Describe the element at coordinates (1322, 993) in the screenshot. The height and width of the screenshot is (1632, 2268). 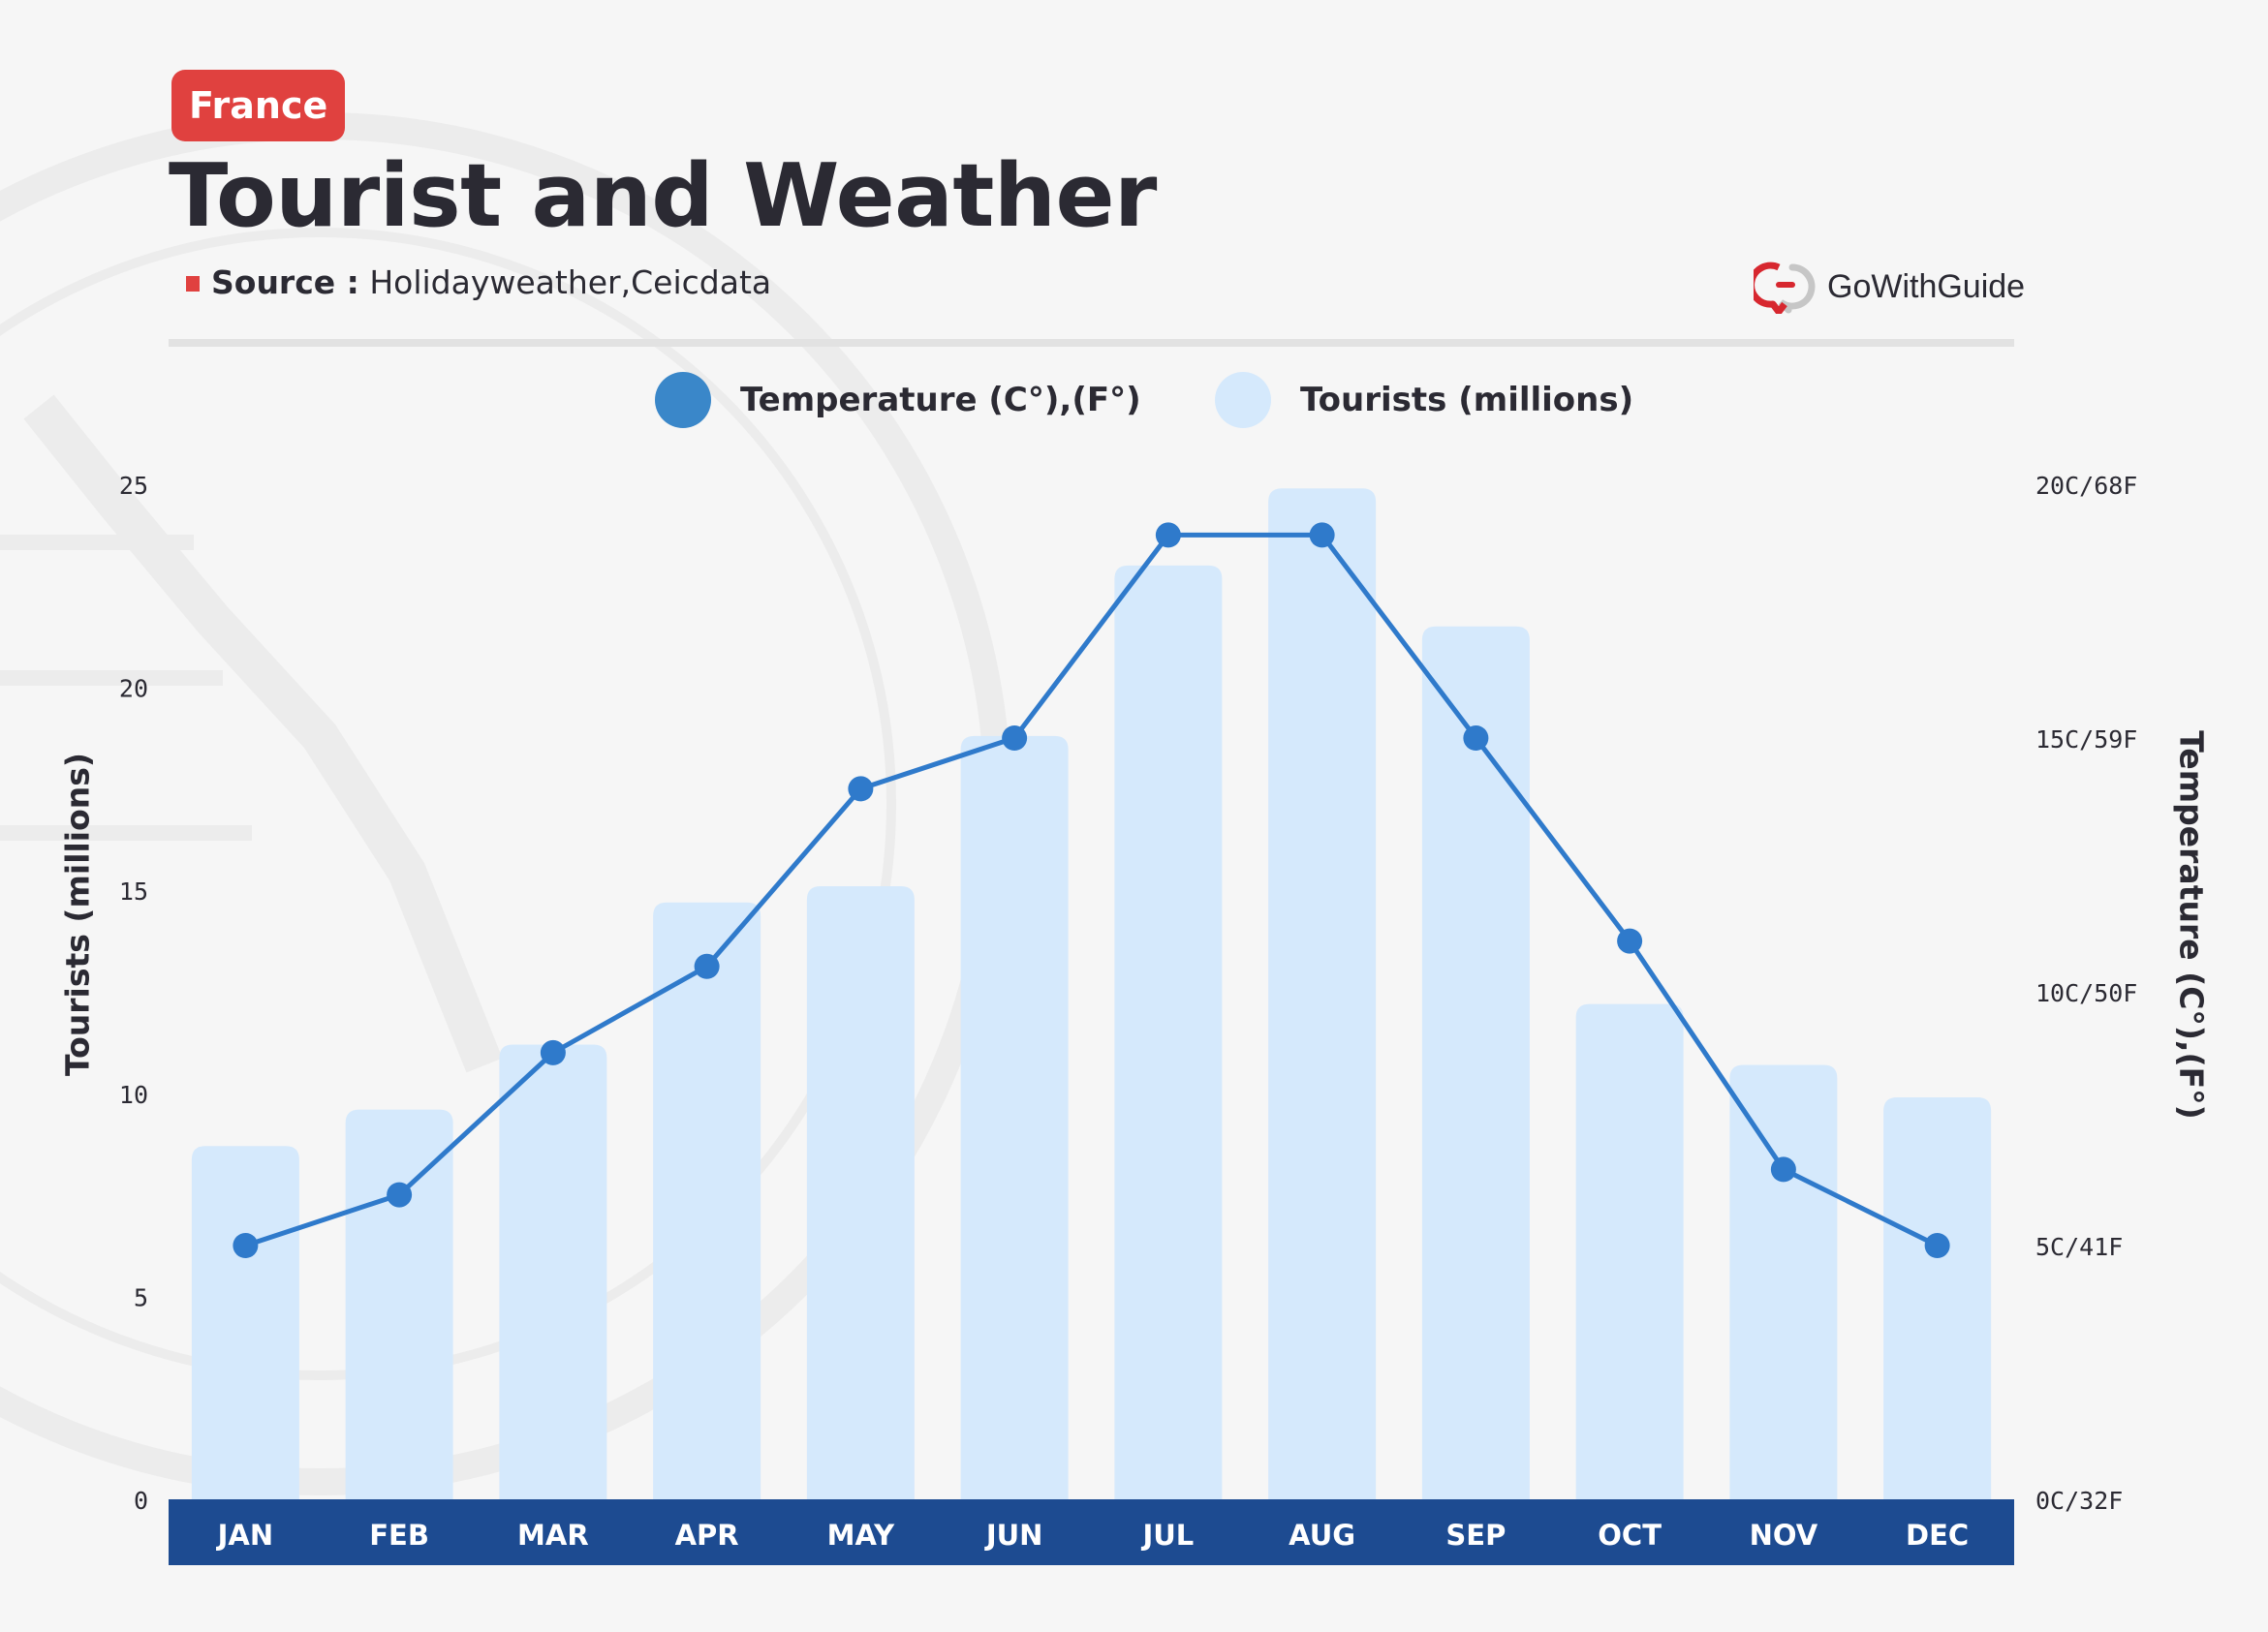
I see `bar-aug` at that location.